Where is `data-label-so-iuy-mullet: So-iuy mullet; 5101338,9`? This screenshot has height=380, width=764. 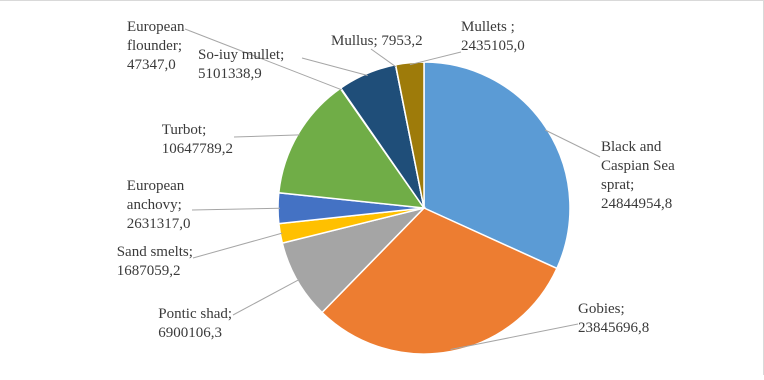
data-label-so-iuy-mullet: So-iuy mullet; 5101338,9 is located at coordinates (241, 64).